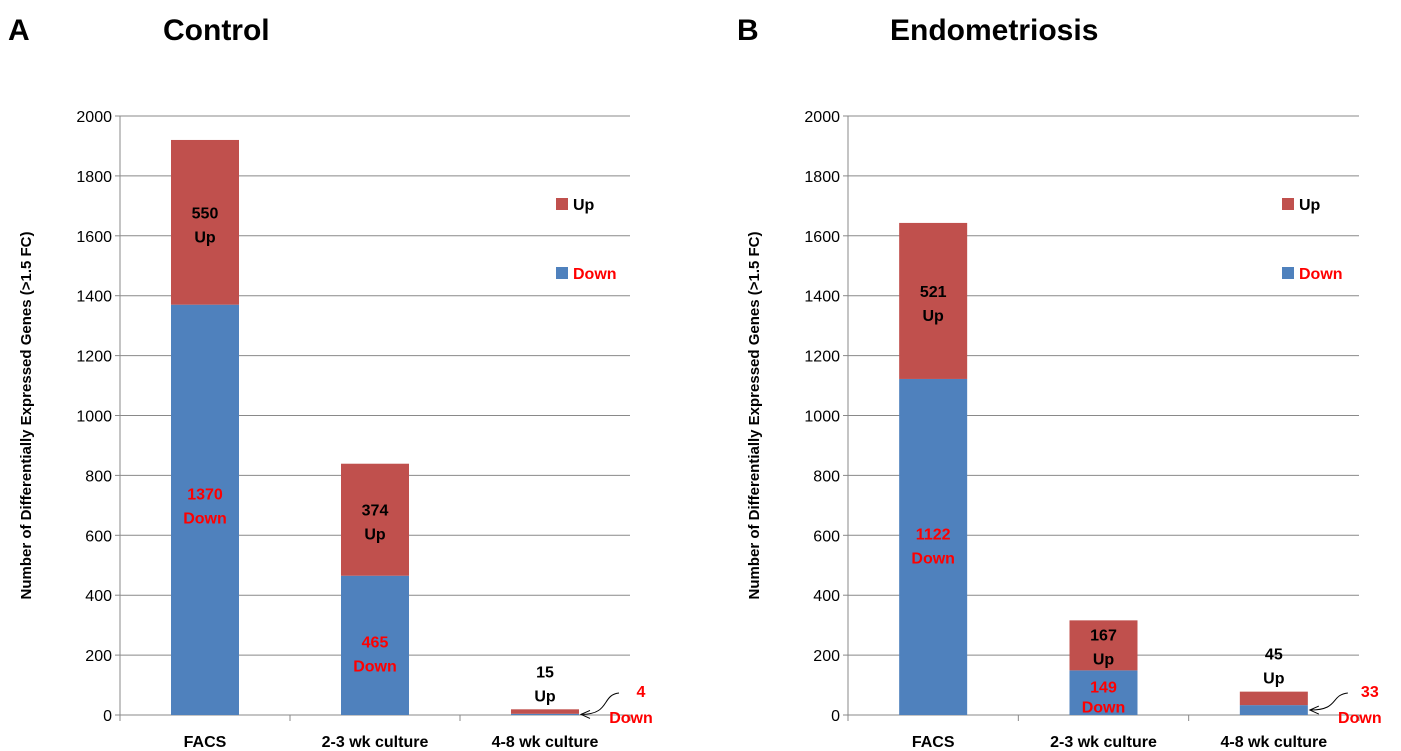 The height and width of the screenshot is (751, 1401). I want to click on data-label-down-value: 4, so click(641, 692).